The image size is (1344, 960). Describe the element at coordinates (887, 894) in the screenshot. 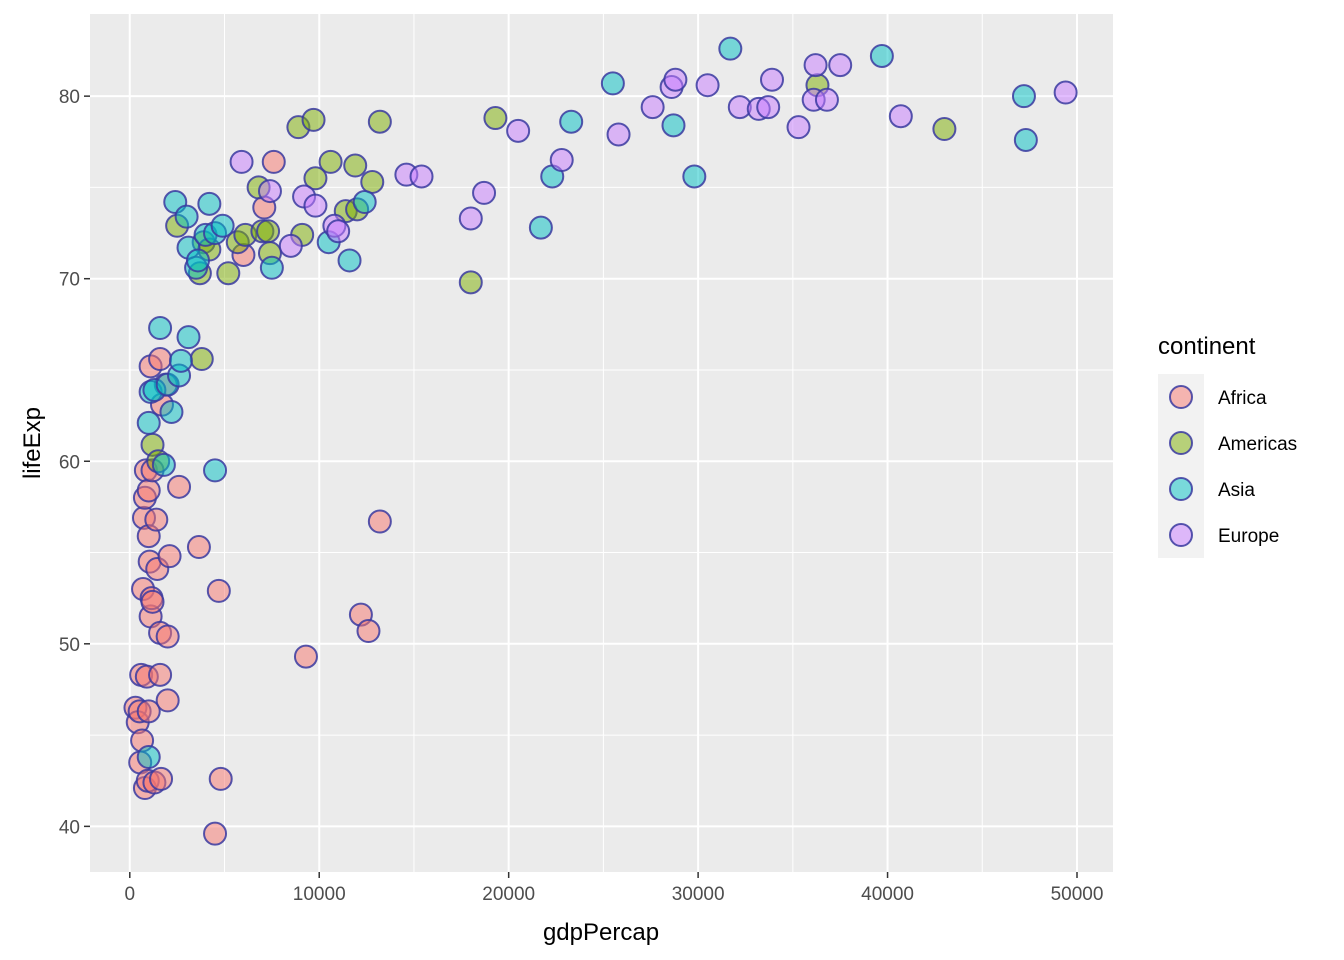

I see `x-tick-label: 40000` at that location.